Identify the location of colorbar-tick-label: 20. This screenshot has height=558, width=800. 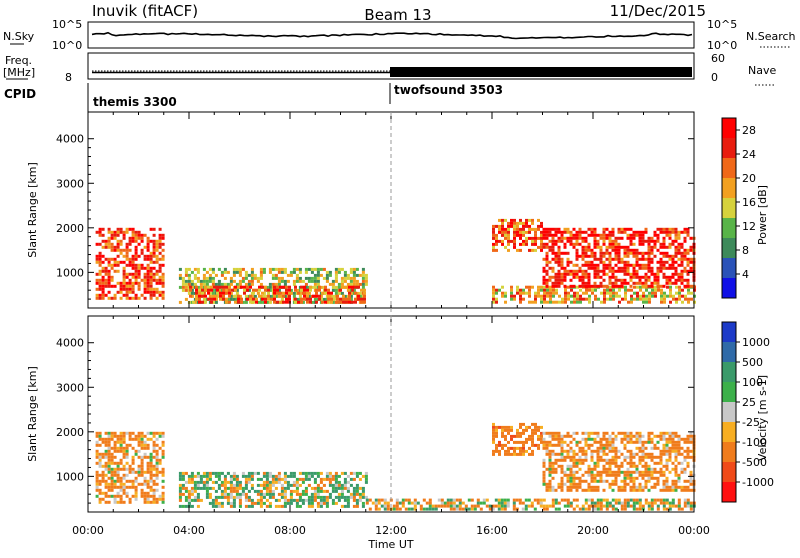
(749, 178).